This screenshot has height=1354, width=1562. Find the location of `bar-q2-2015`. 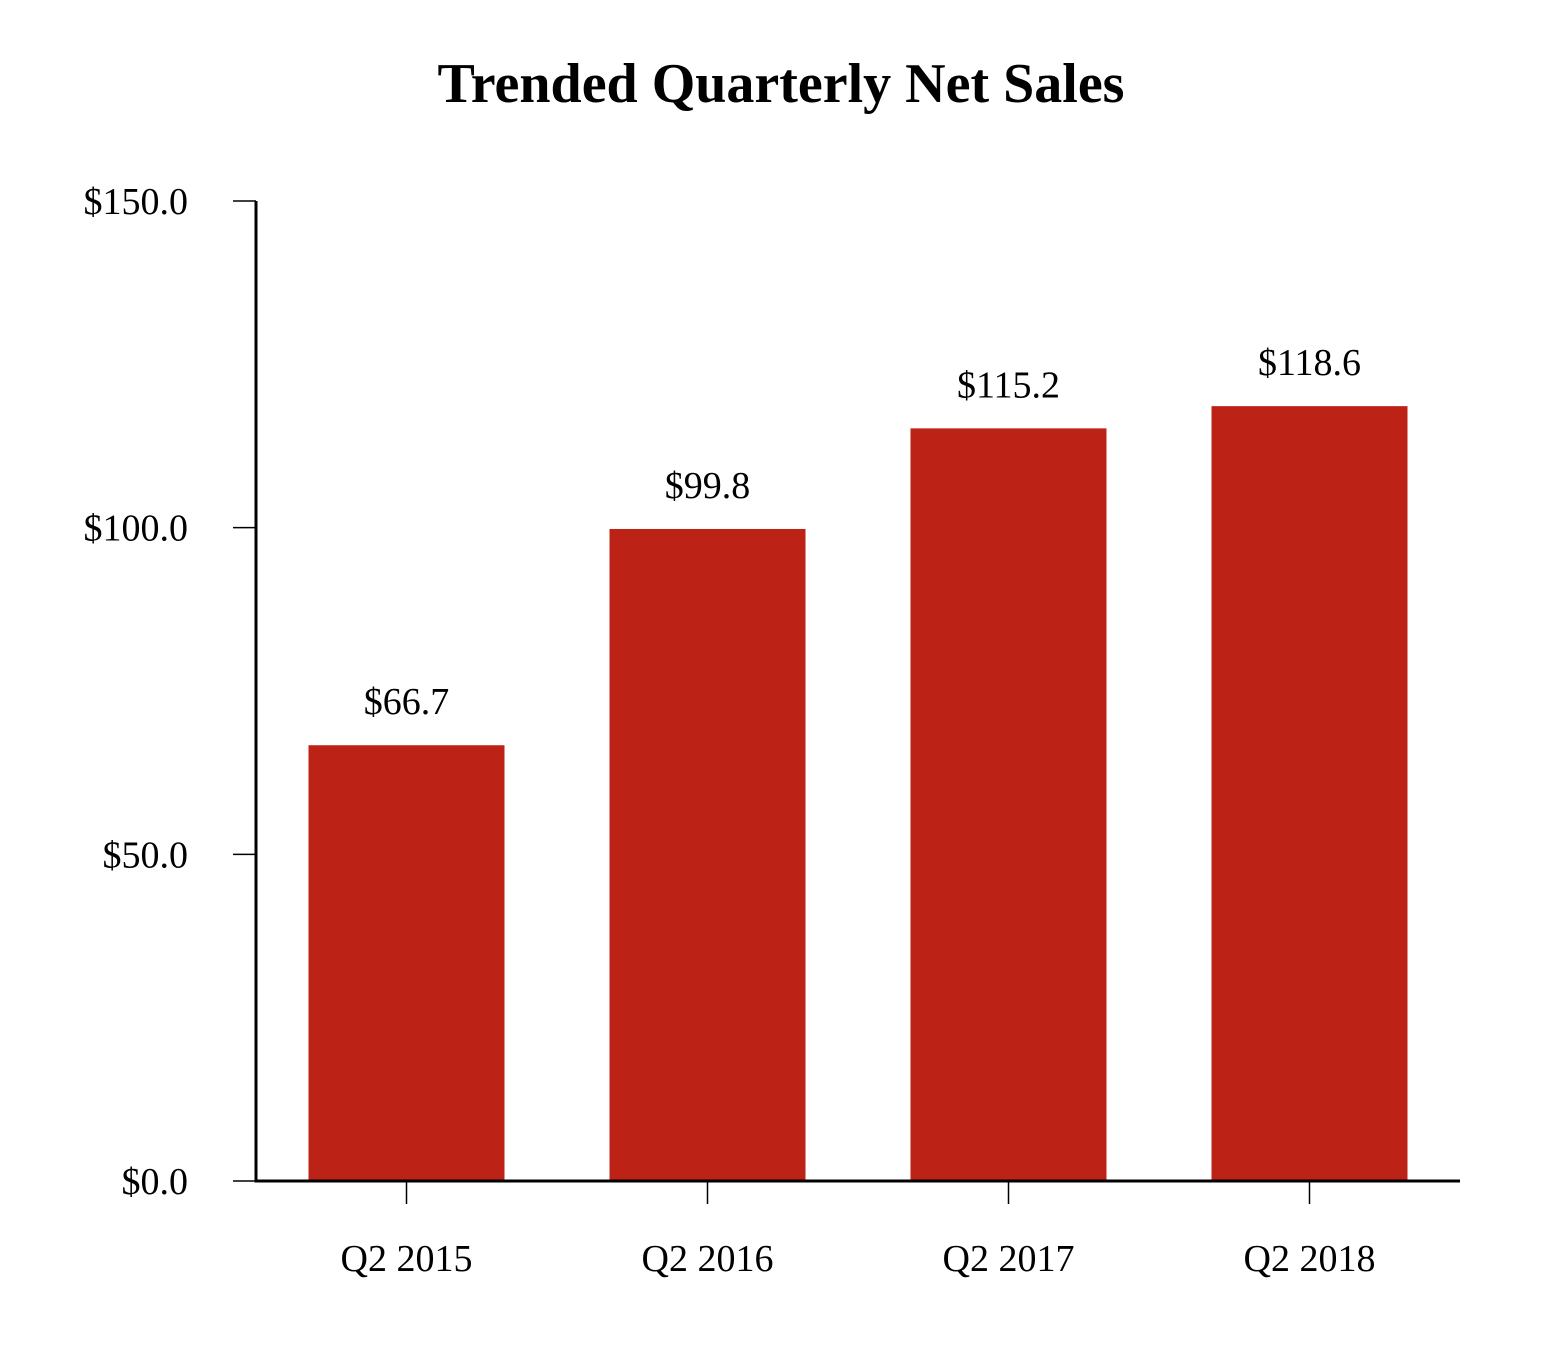

bar-q2-2015 is located at coordinates (406, 963).